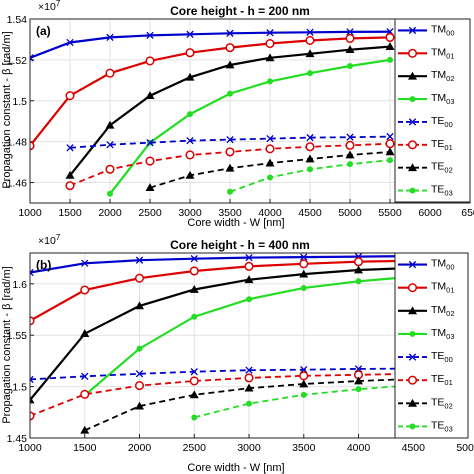 The height and width of the screenshot is (474, 474). I want to click on chart-a-legend-te02-marker, so click(412, 167).